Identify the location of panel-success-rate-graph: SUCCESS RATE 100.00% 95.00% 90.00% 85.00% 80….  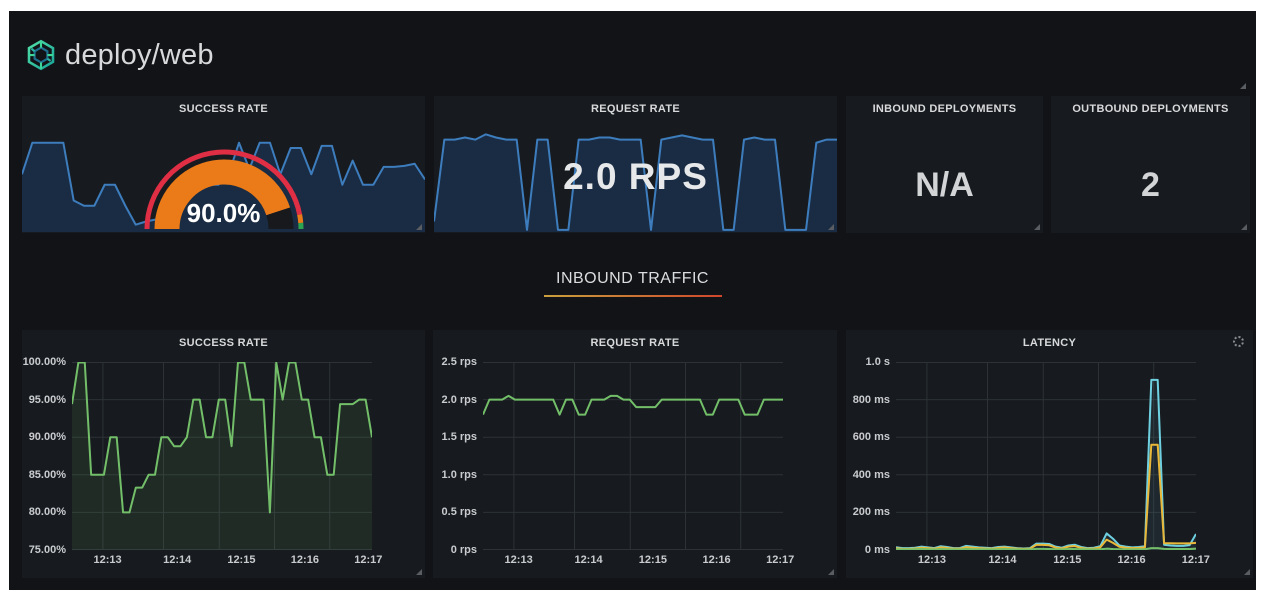
(223, 454).